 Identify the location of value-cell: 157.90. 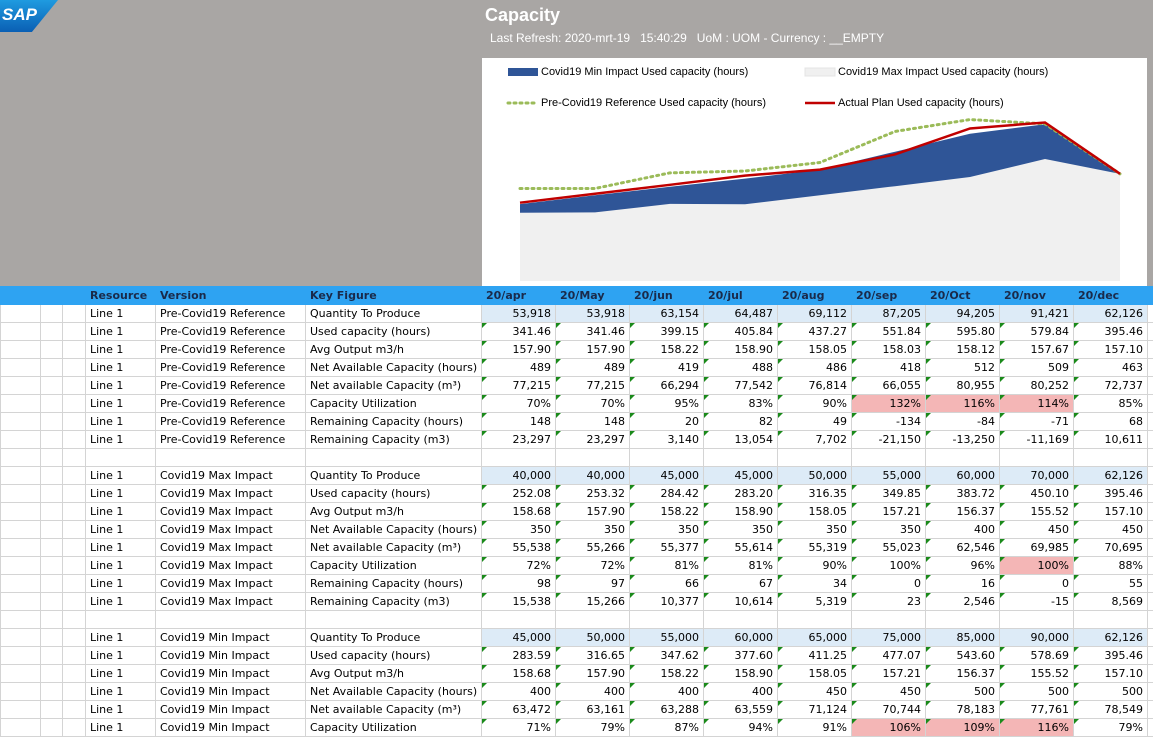
(592, 349).